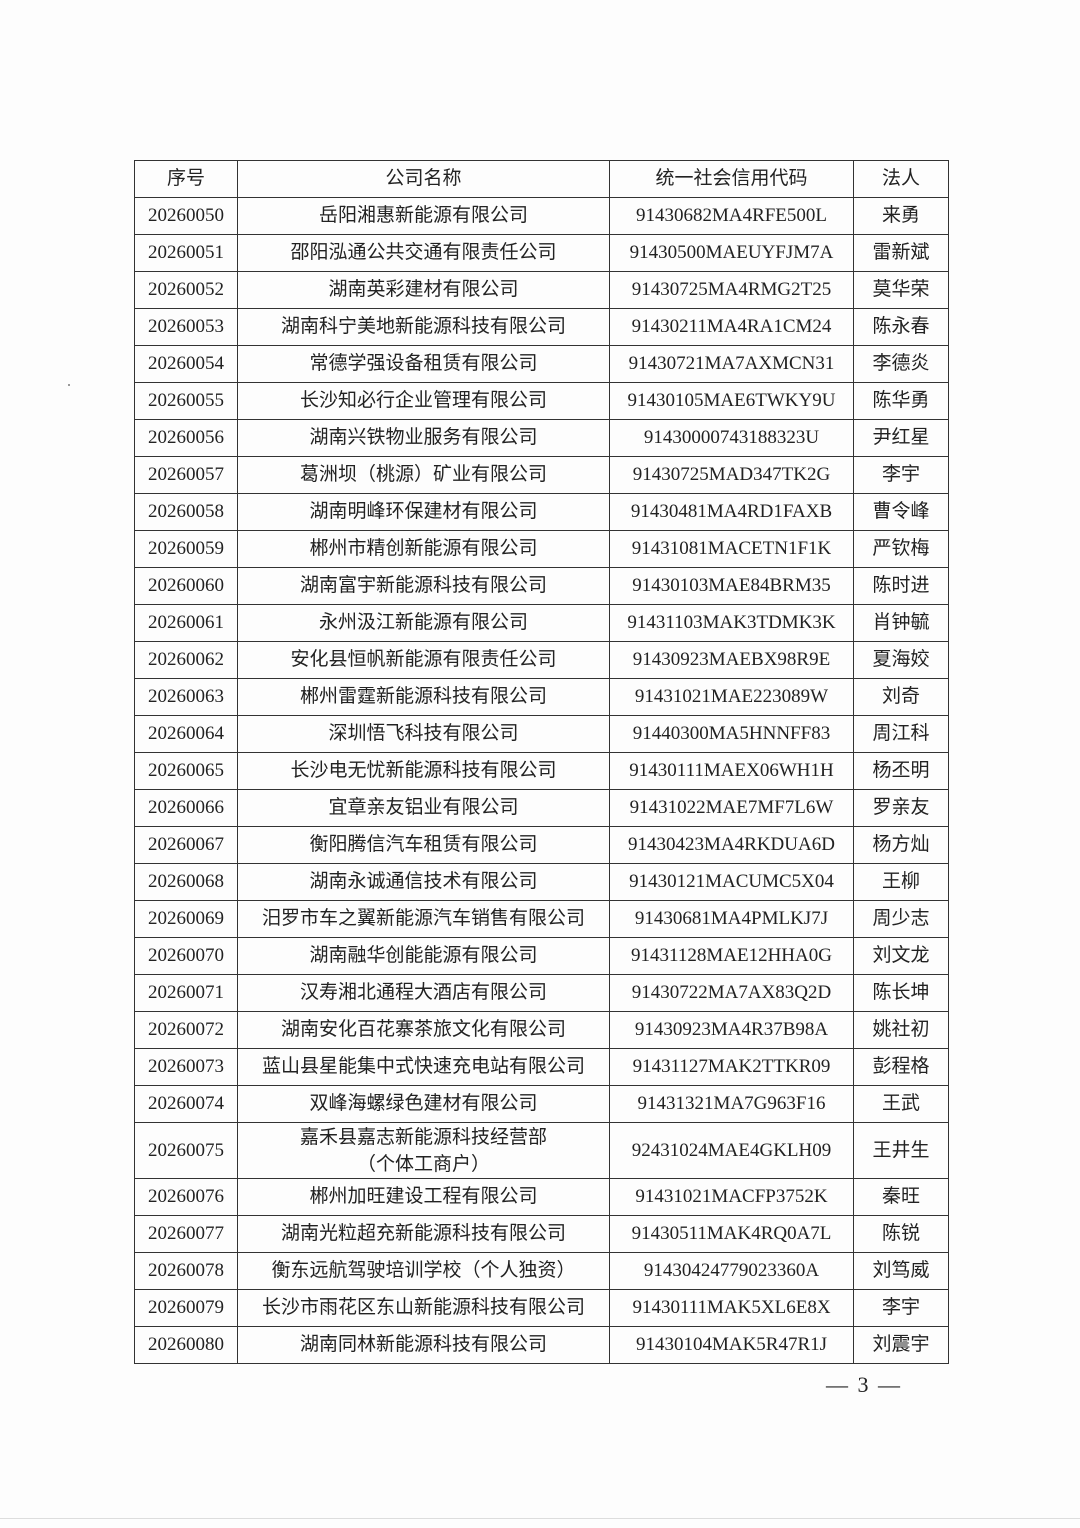 The width and height of the screenshot is (1080, 1528). Describe the element at coordinates (541, 808) in the screenshot. I see `table-row: 20260066 宜章亲友铝业有限公司 91431022MAE7MF7L6W 罗亲友` at that location.